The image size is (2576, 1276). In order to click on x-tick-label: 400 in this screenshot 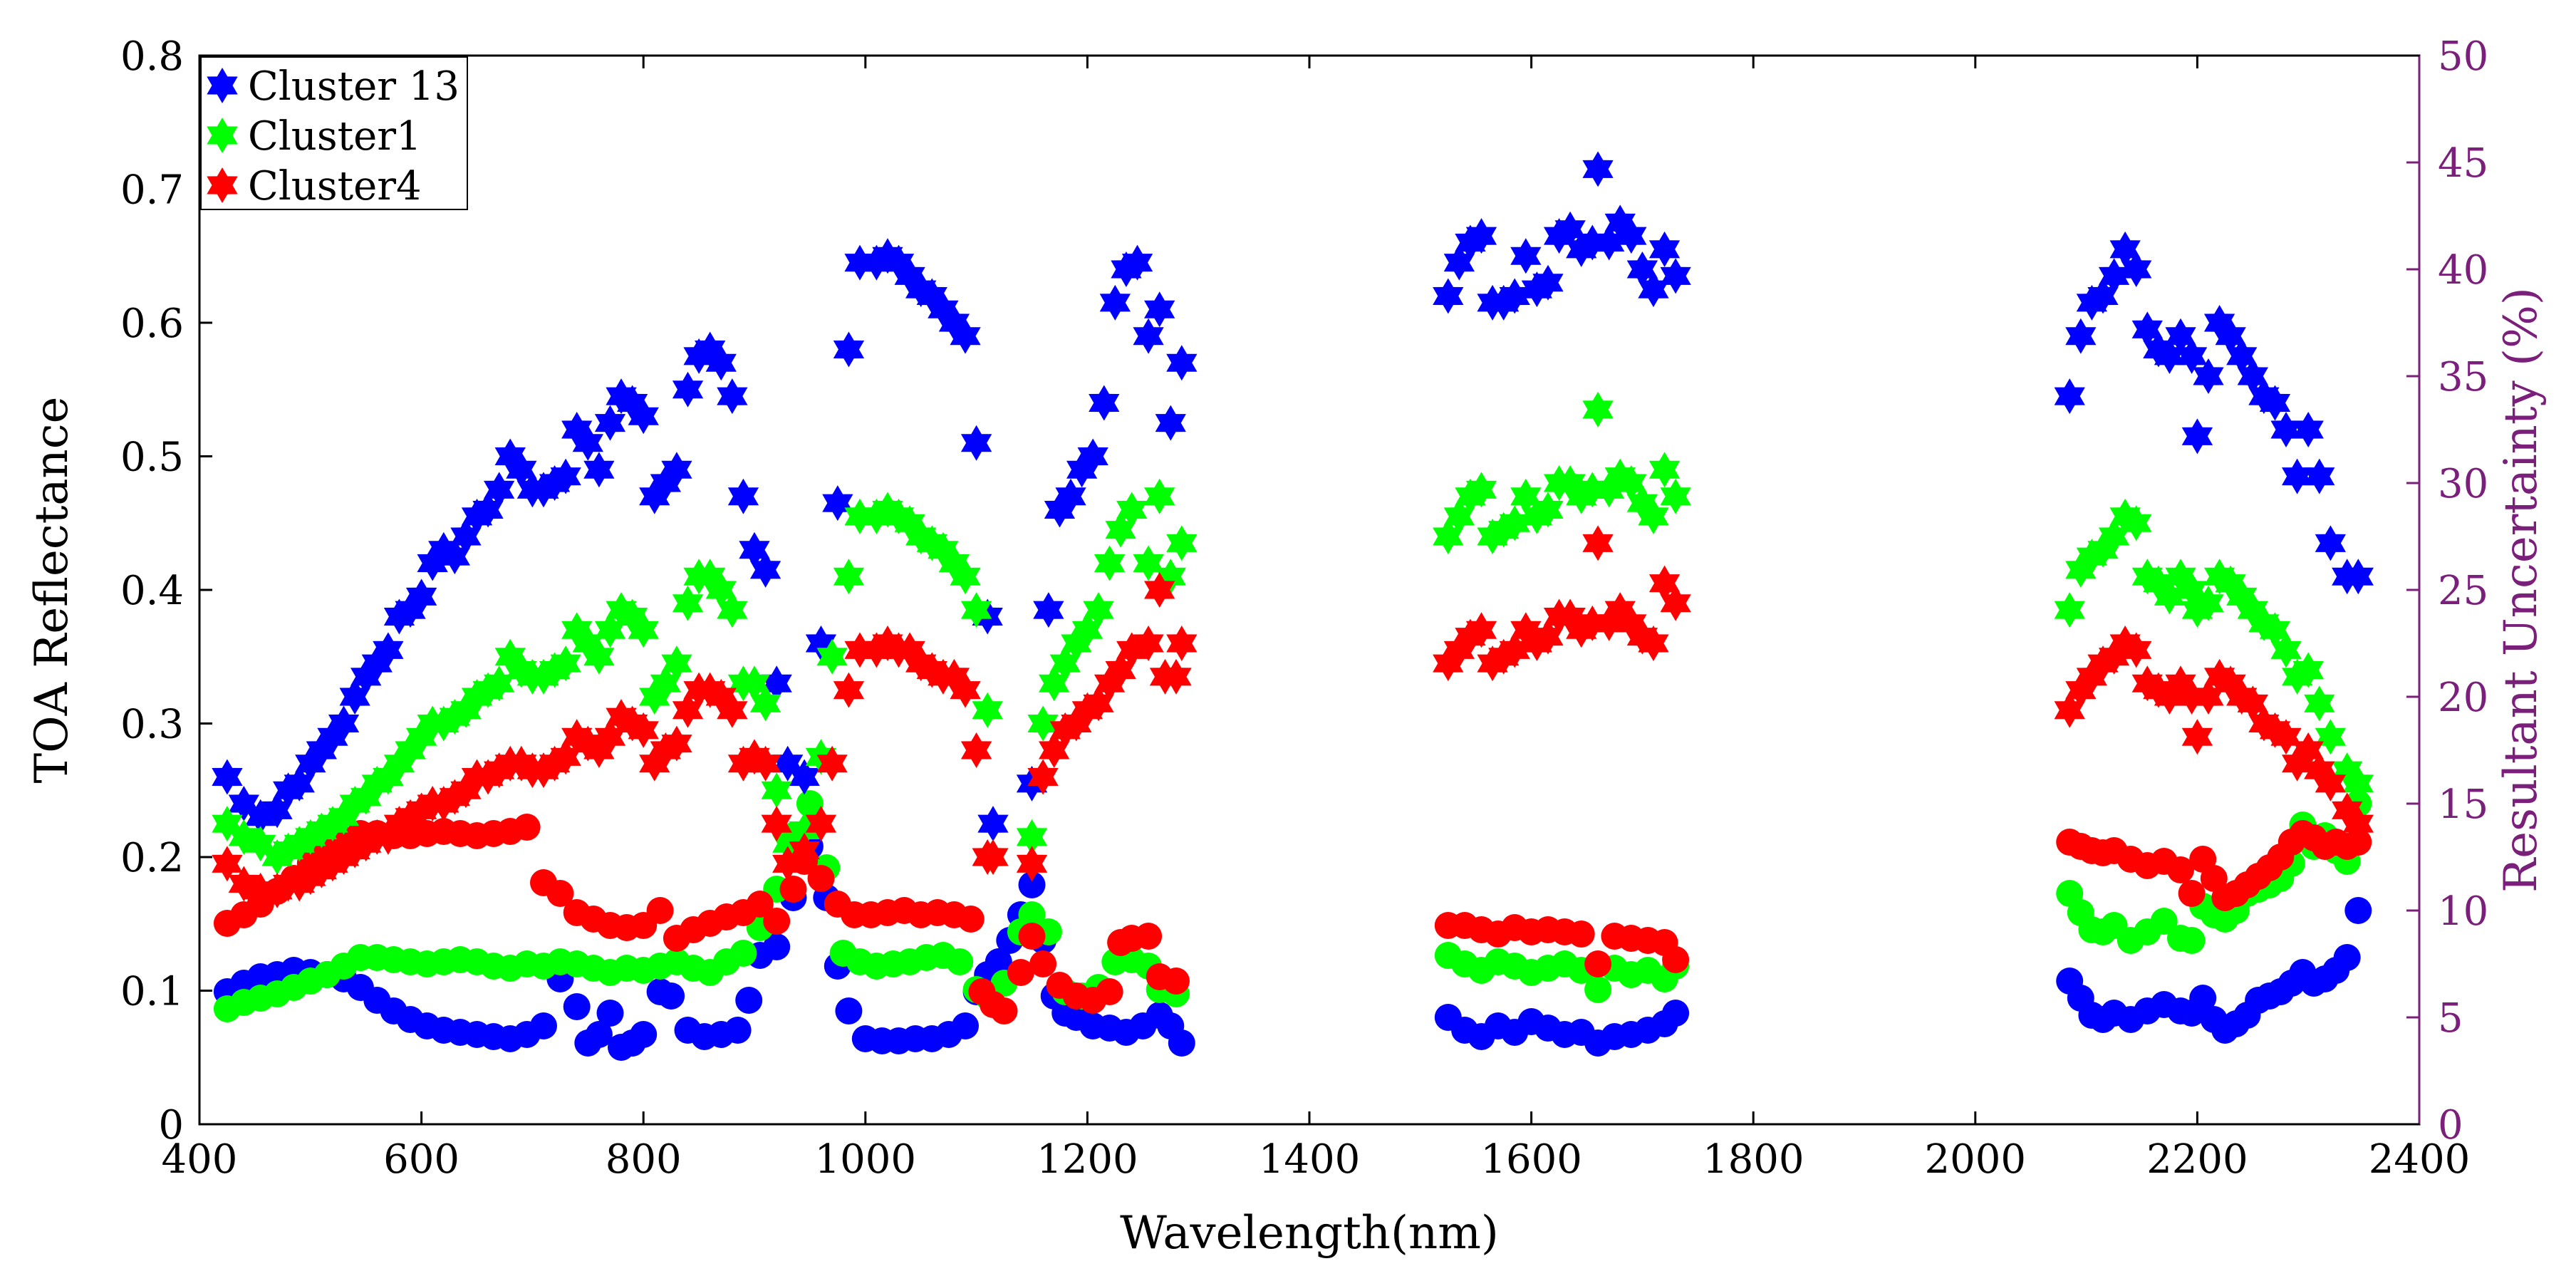, I will do `click(200, 1159)`.